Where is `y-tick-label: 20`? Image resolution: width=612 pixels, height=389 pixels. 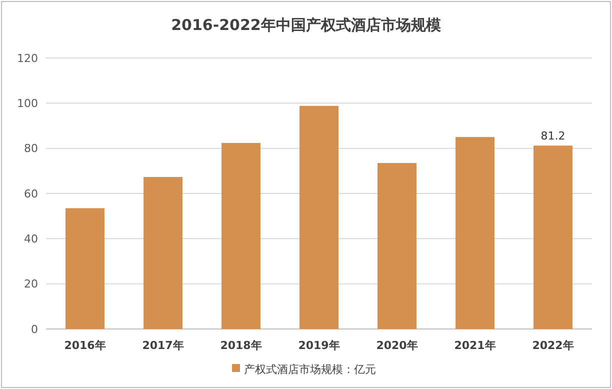 y-tick-label: 20 is located at coordinates (31, 284).